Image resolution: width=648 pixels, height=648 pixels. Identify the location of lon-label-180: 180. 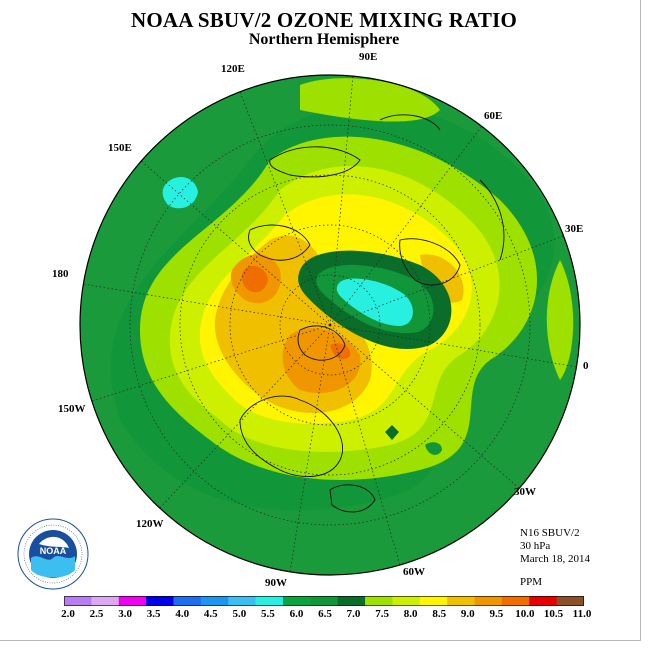
(60, 274).